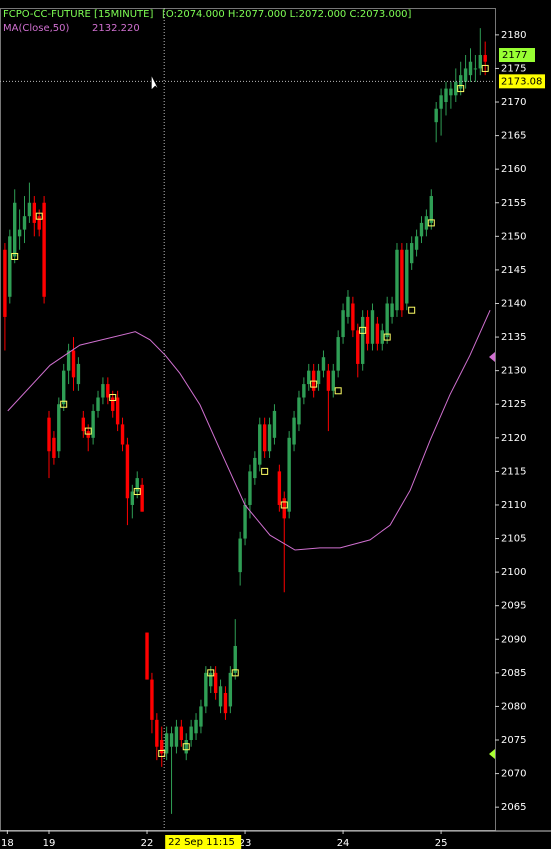 The width and height of the screenshot is (551, 849). I want to click on x-tick-label: 22, so click(147, 843).